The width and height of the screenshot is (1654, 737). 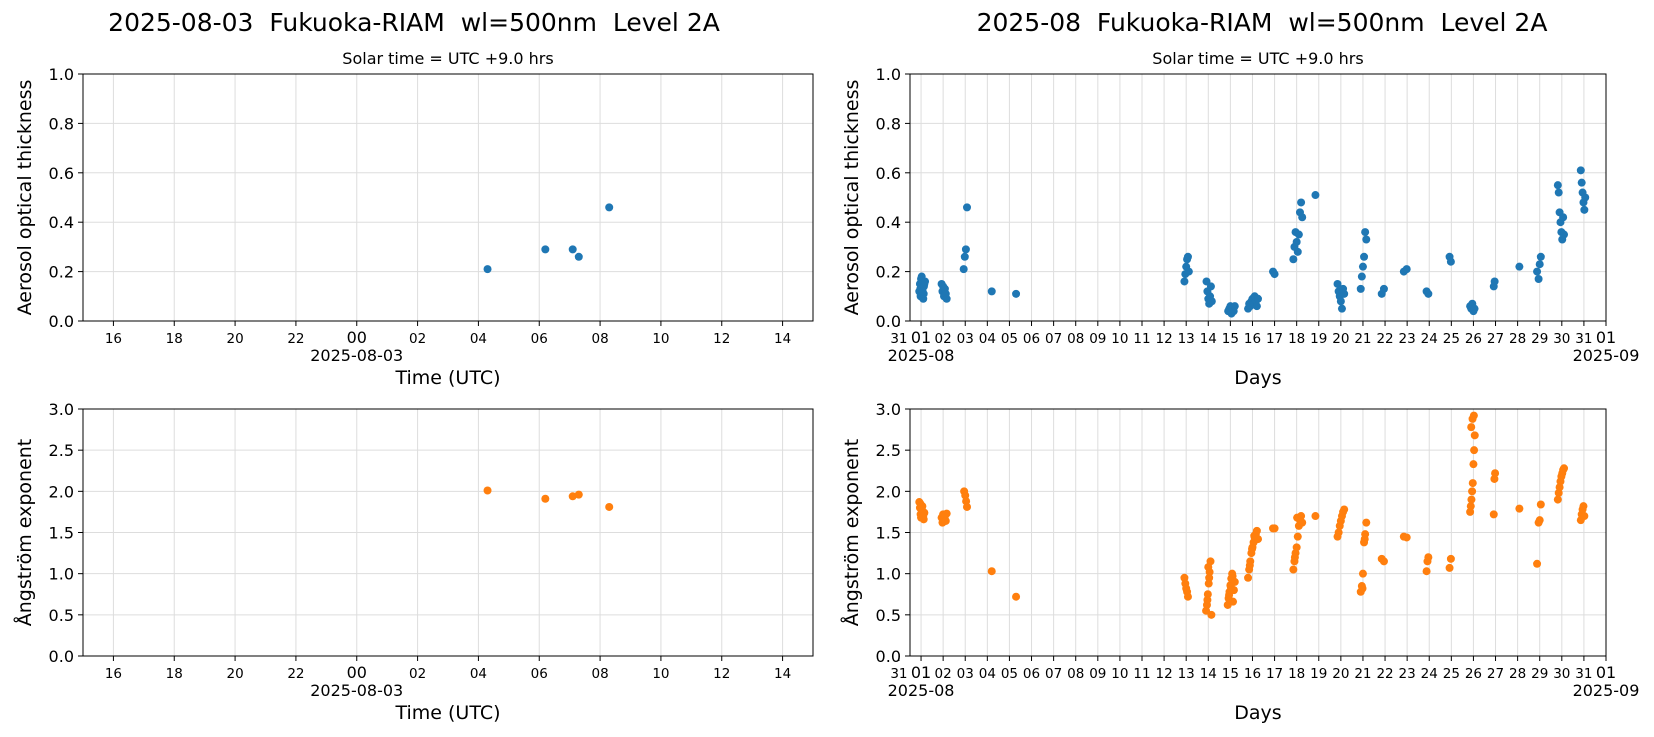 What do you see at coordinates (357, 672) in the screenshot?
I see `x-tick-label: 00` at bounding box center [357, 672].